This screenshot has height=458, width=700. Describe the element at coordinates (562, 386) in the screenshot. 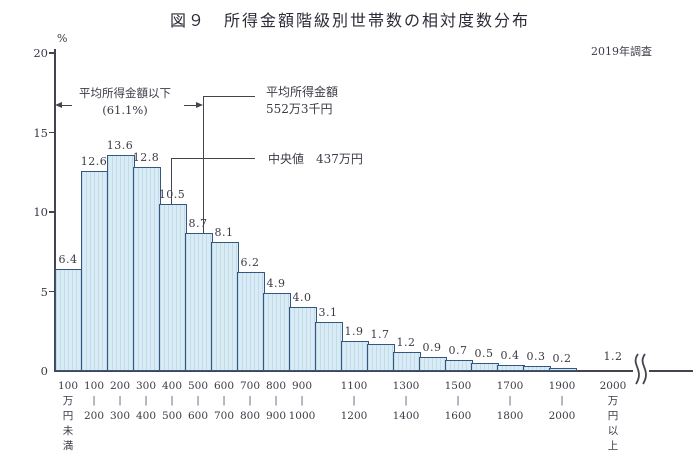

I see `x-axis-label-line: 1900` at that location.